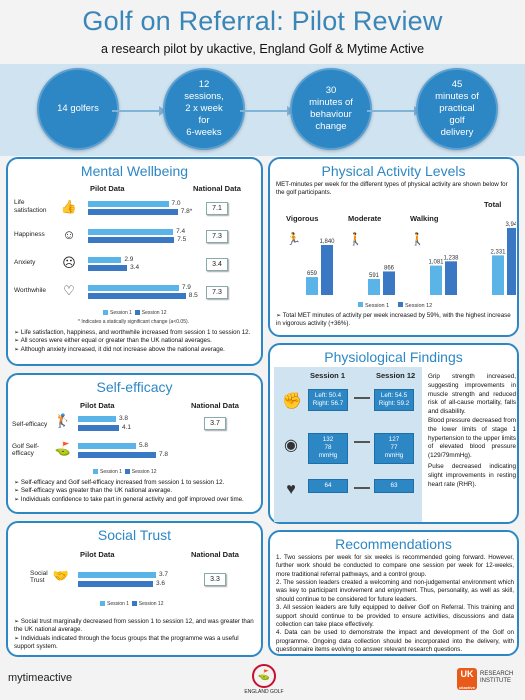 This screenshot has height=700, width=525. What do you see at coordinates (424, 218) in the screenshot?
I see `category-label: Walking` at bounding box center [424, 218].